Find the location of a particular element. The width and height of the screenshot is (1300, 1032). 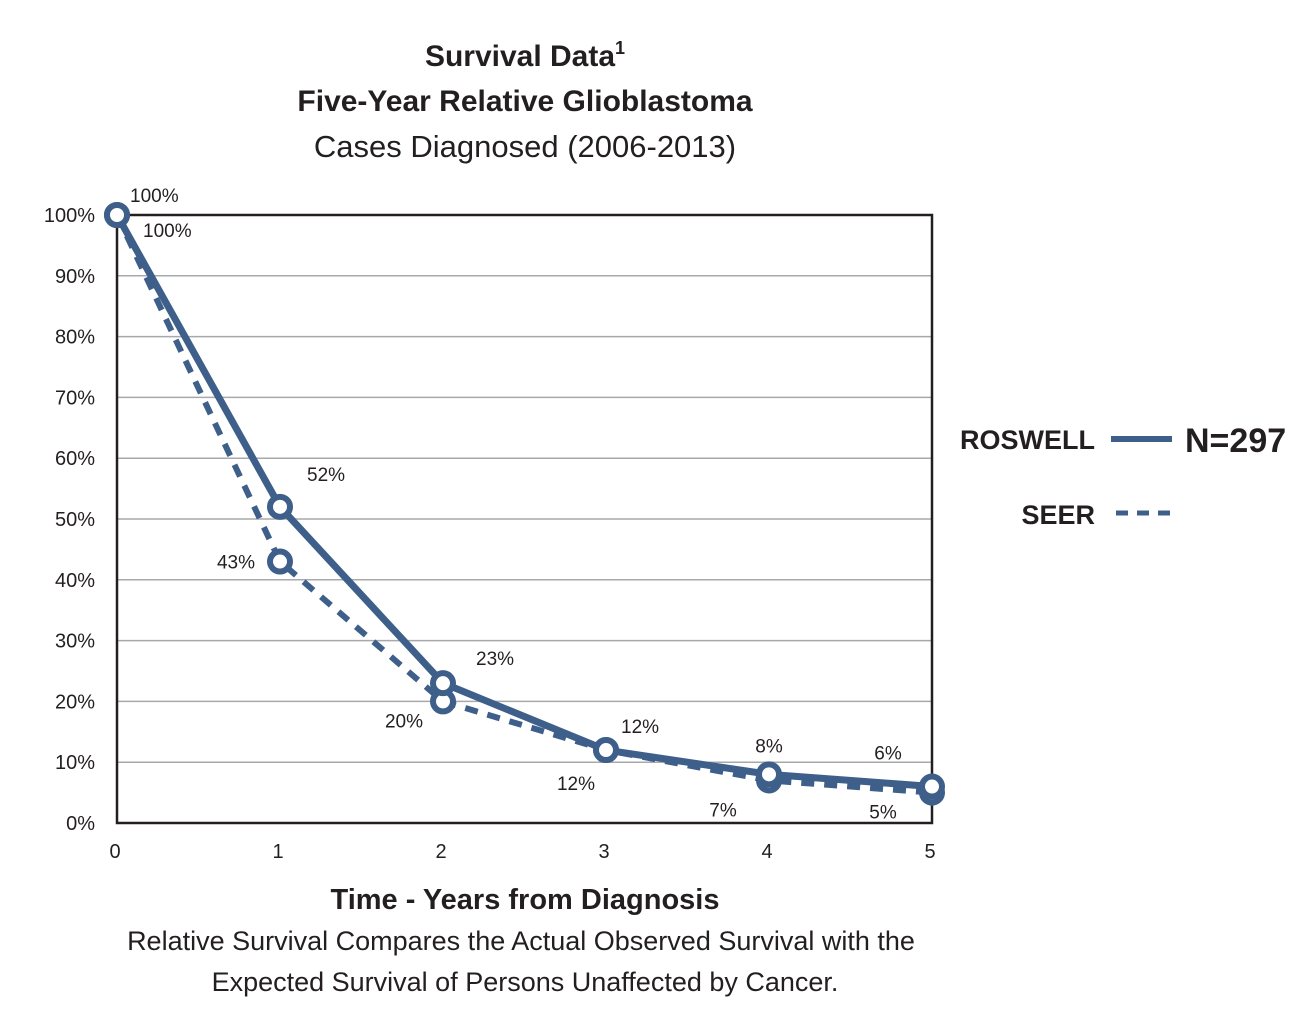

y-tick-label: 60% is located at coordinates (75, 459).